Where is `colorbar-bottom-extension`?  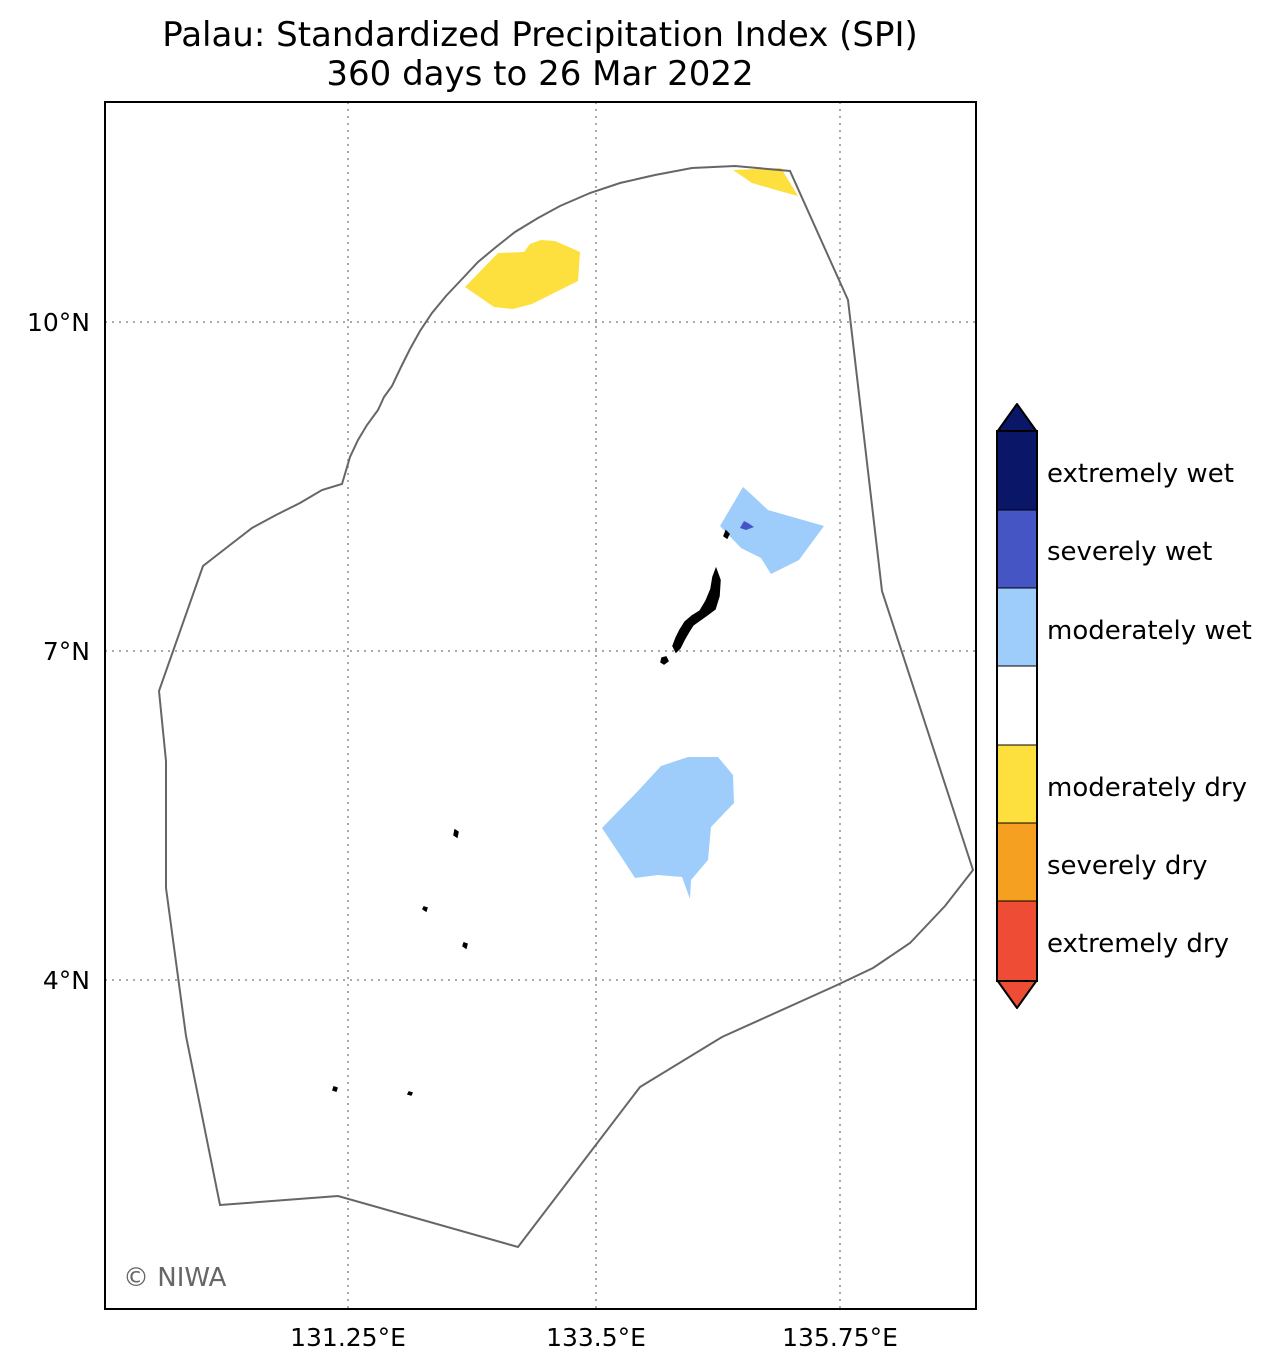
colorbar-bottom-extension is located at coordinates (1017, 994).